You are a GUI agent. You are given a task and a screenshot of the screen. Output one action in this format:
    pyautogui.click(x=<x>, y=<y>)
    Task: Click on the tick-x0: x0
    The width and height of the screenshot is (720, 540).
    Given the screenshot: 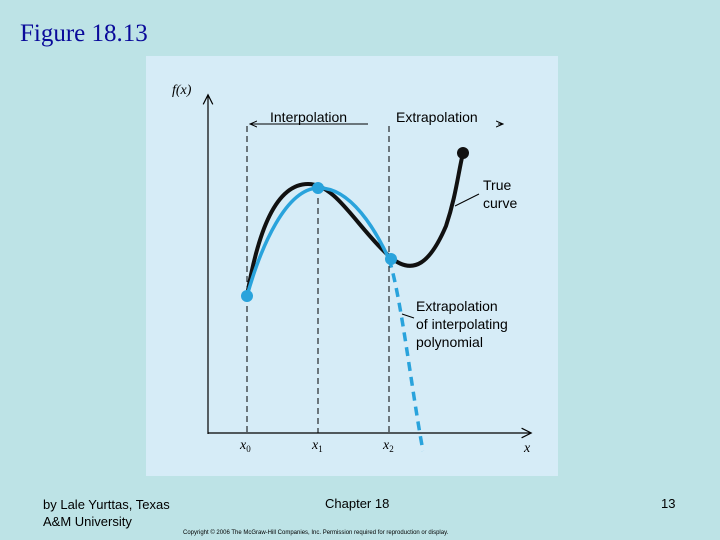 What is the action you would take?
    pyautogui.click(x=245, y=446)
    